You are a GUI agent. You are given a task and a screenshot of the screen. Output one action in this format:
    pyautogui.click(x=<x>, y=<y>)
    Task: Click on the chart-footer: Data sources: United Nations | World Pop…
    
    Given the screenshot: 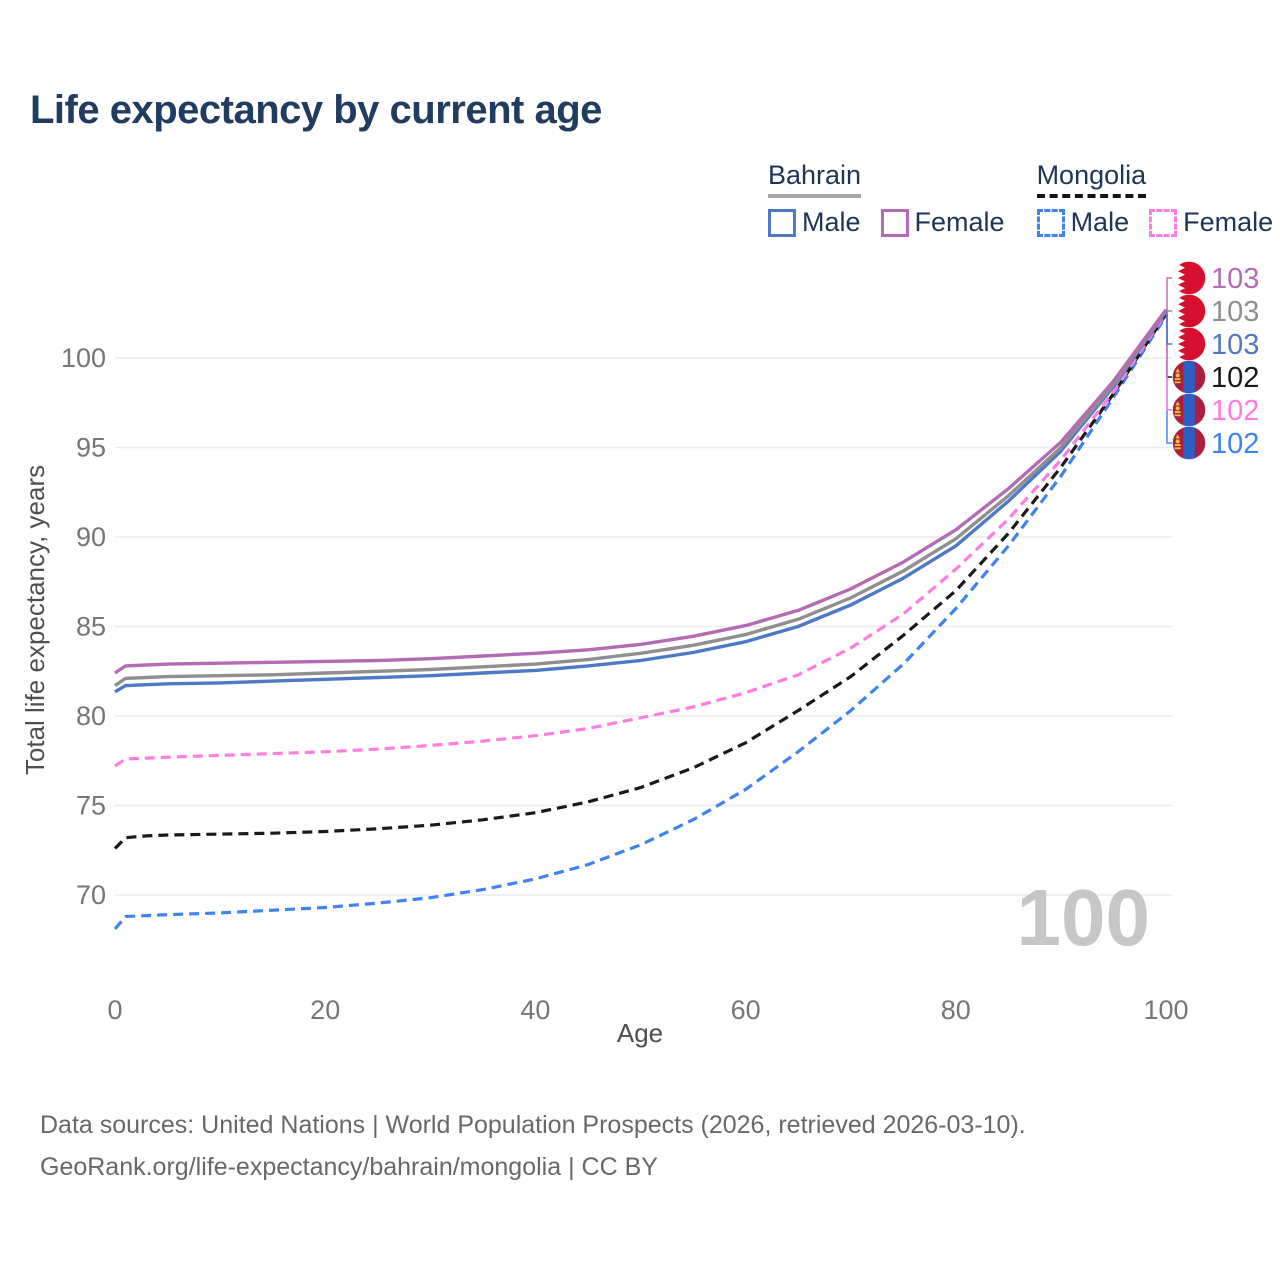 What is the action you would take?
    pyautogui.click(x=533, y=1146)
    